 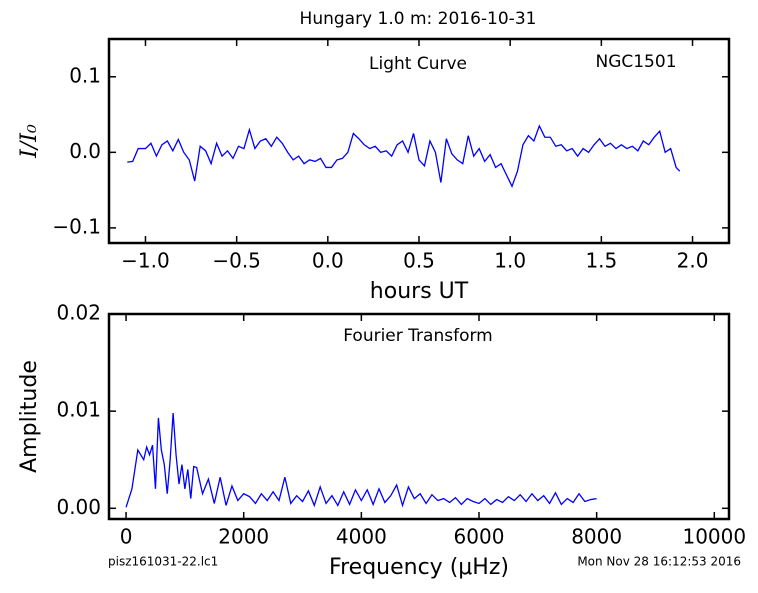 I want to click on y-axis-label: Amplitude, so click(x=29, y=416).